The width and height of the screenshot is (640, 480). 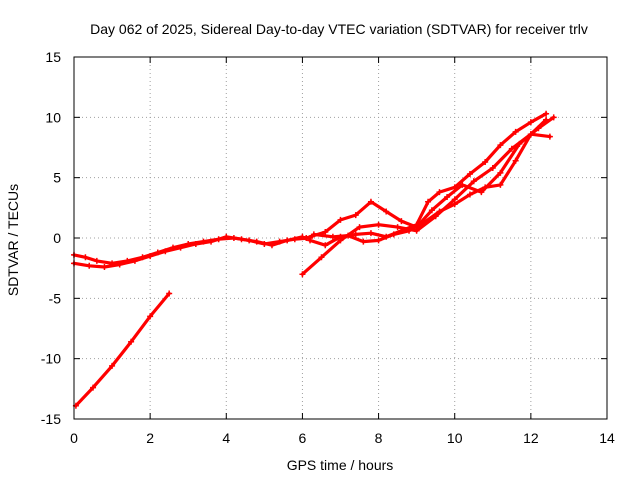 What do you see at coordinates (13, 240) in the screenshot?
I see `y-axis-title: SDTVAR / TECUs` at bounding box center [13, 240].